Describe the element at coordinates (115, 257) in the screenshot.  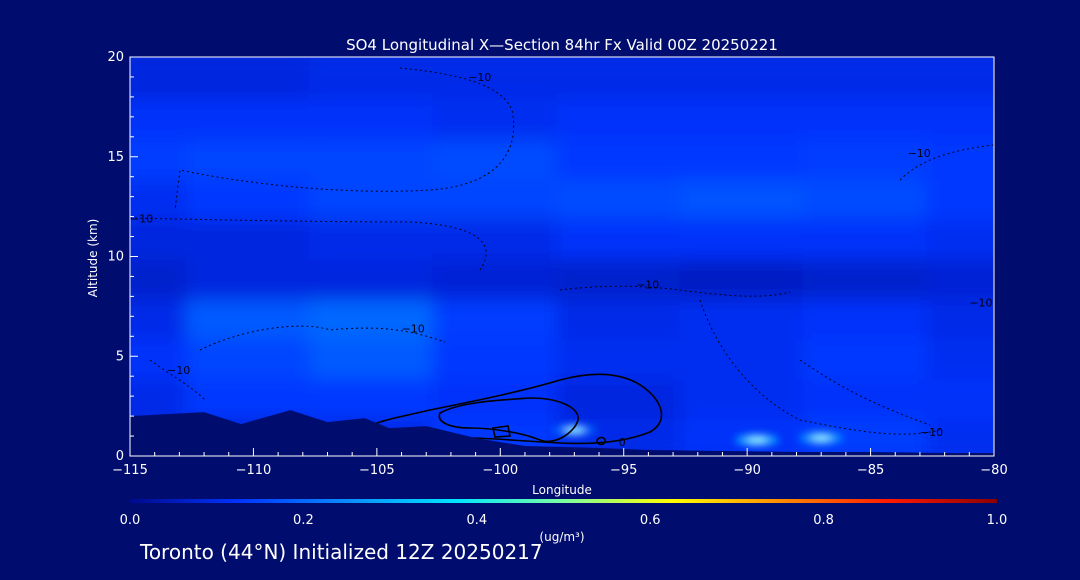
I see `y-tick-label: 10` at that location.